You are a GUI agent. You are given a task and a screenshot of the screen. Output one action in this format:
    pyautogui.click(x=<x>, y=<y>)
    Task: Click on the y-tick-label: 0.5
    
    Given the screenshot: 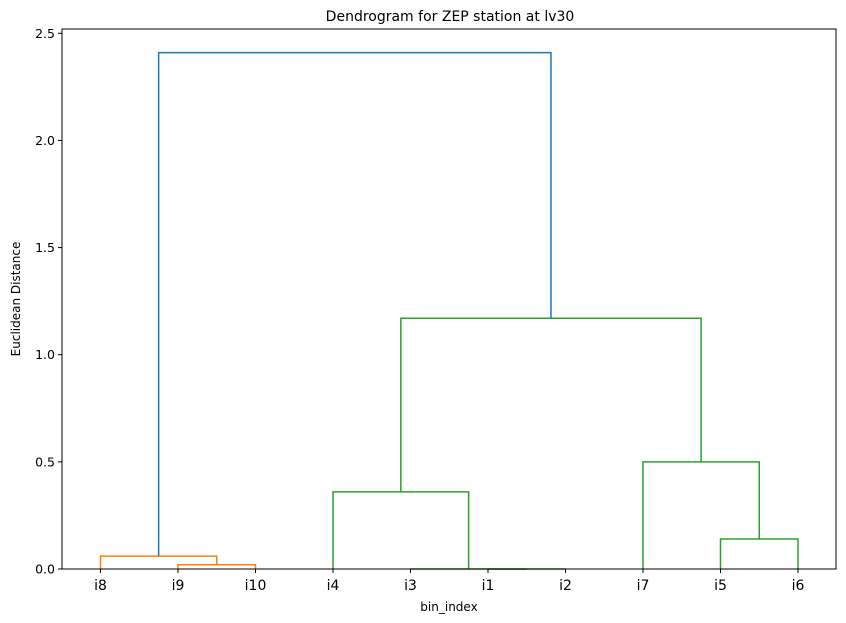 What is the action you would take?
    pyautogui.click(x=45, y=461)
    